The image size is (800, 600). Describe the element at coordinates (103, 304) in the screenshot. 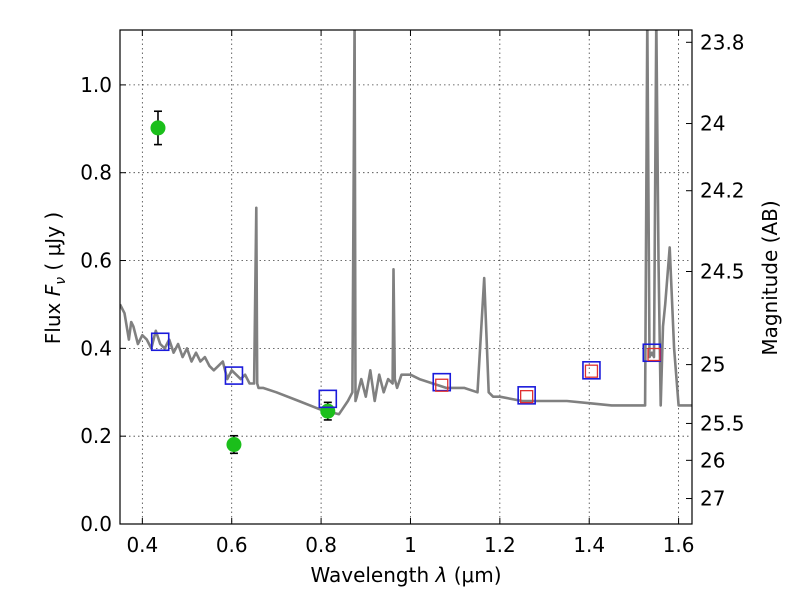

I see `y-axis-ticks: 0.0 0.2 0.4 0.6 0.8 1.0` at that location.